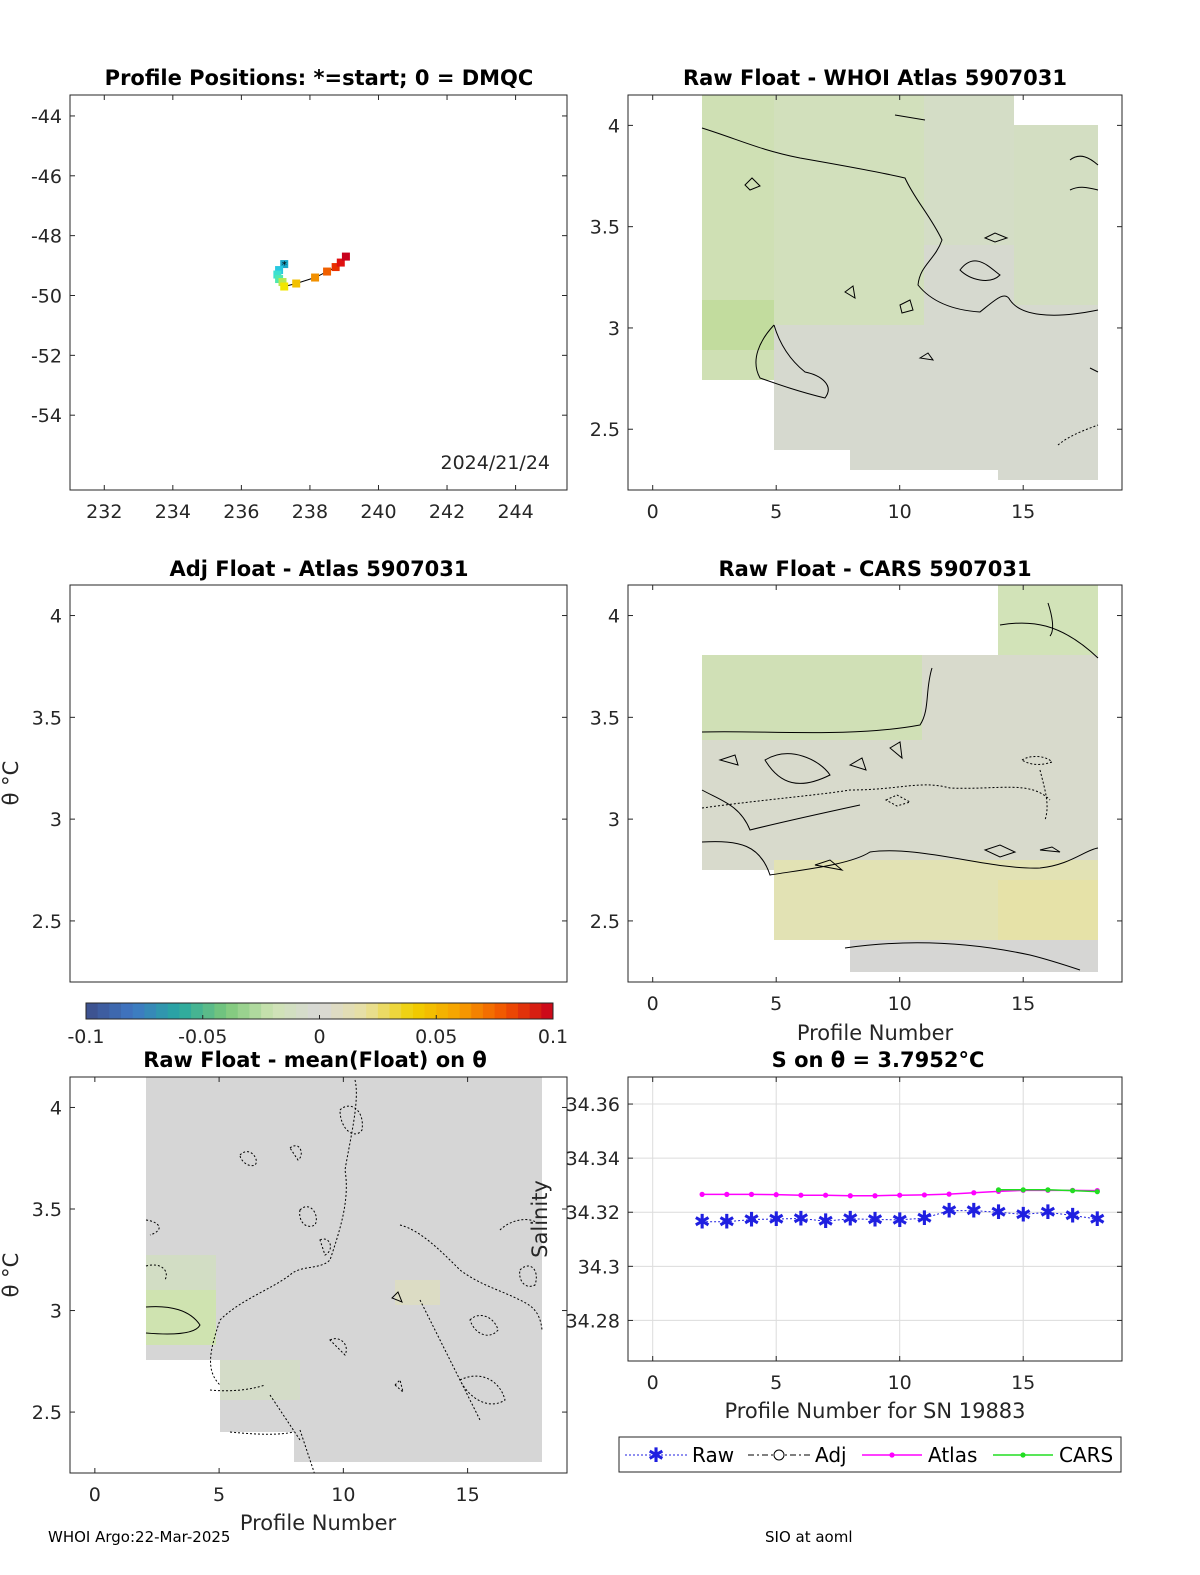 Image resolution: width=1200 pixels, height=1575 pixels. I want to click on mean-xlabel: Profile Number, so click(318, 1523).